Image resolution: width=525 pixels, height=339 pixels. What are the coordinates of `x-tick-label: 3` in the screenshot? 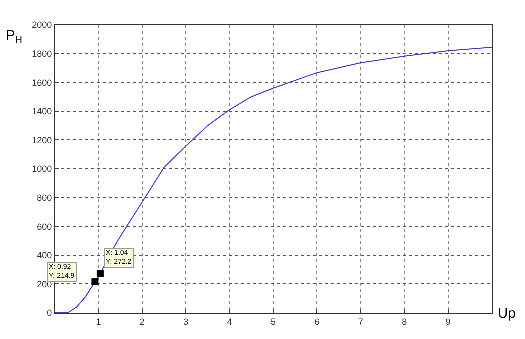 It's located at (186, 321).